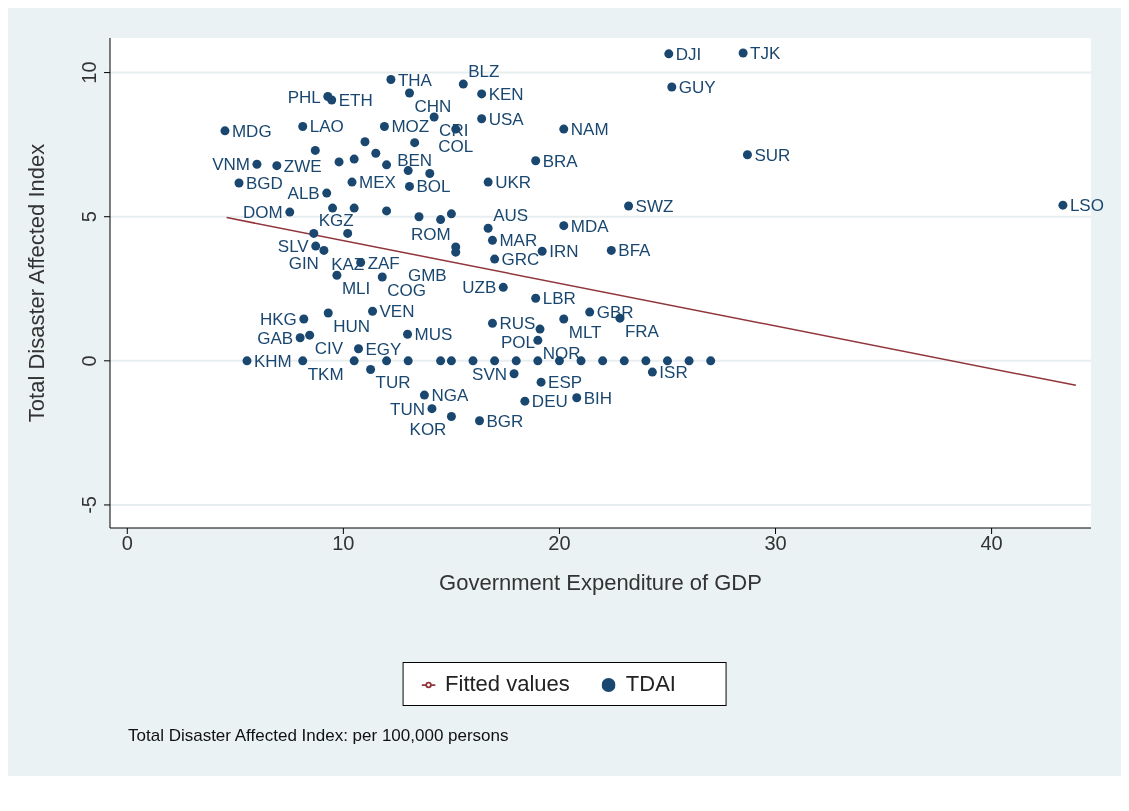 The image size is (1129, 811). What do you see at coordinates (326, 127) in the screenshot?
I see `data-label: LAO` at bounding box center [326, 127].